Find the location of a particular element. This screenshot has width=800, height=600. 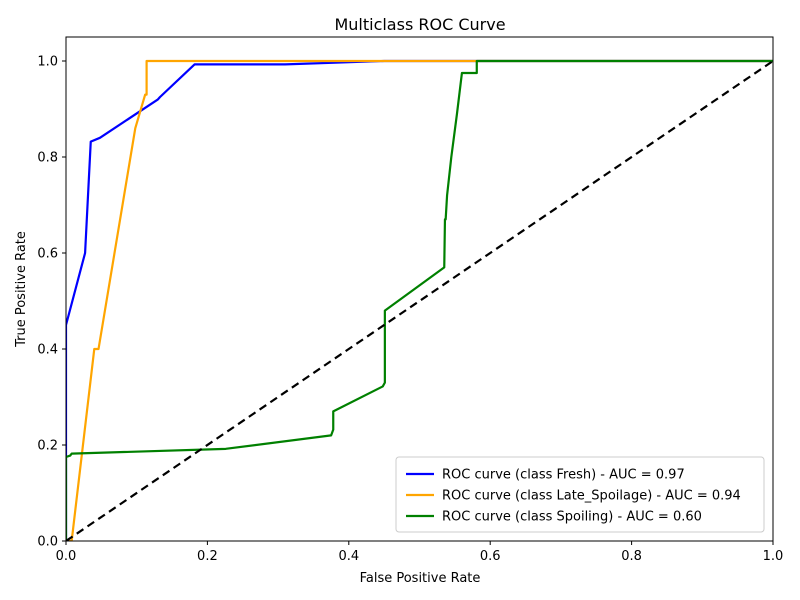

x-tick-label: 0.2 is located at coordinates (207, 556).